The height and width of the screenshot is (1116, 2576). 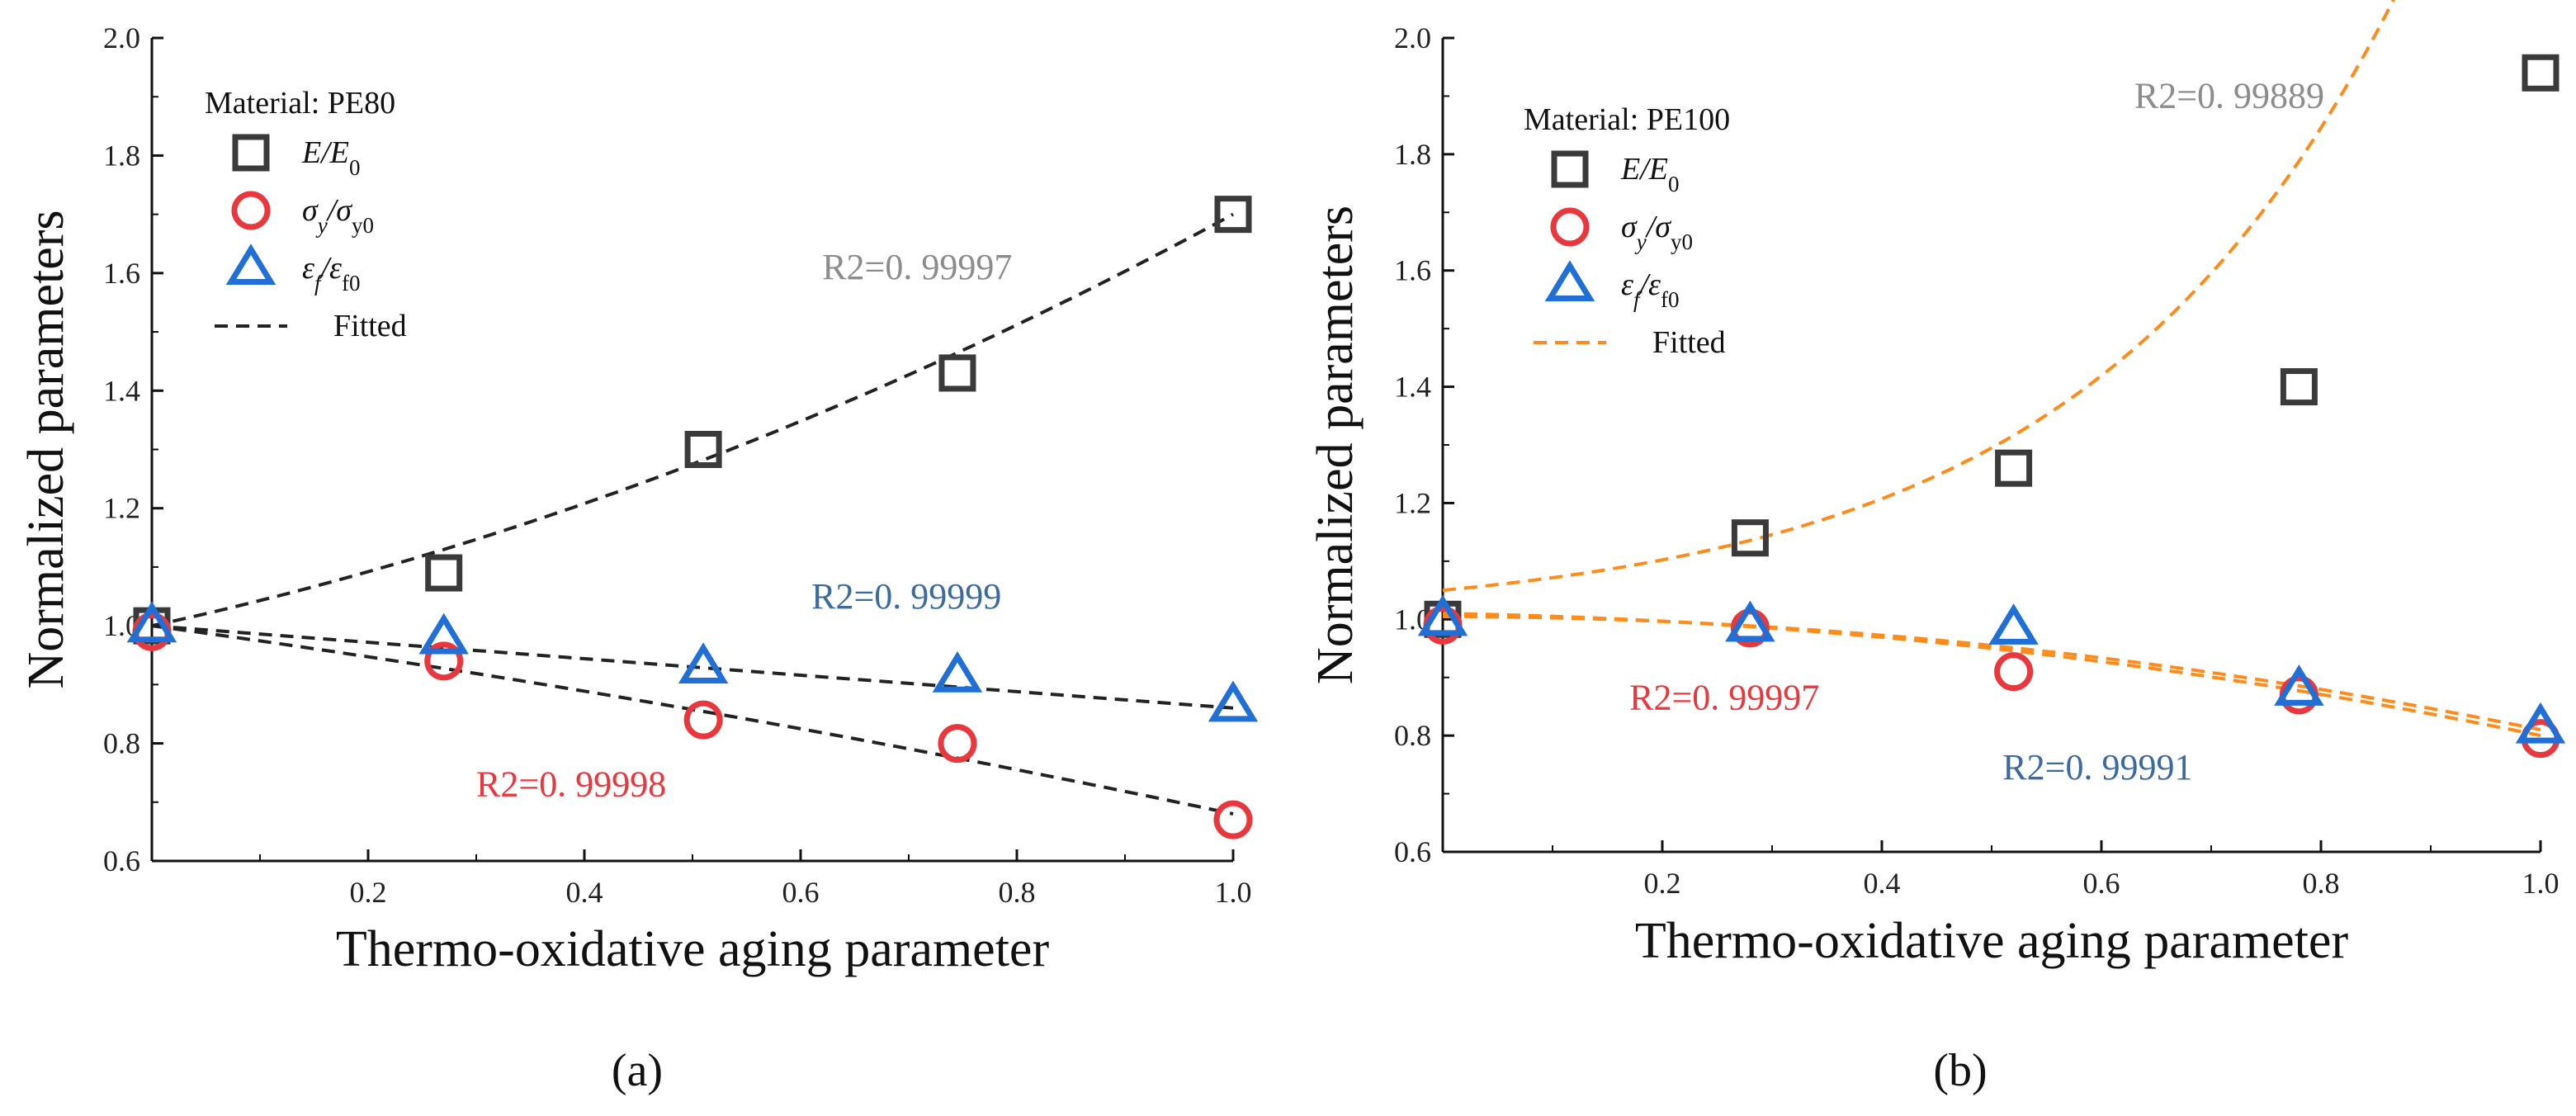 I want to click on legend: Material: PE100 E/E0 σy/σy0 εf/εf0 Fitted, so click(x=1627, y=231).